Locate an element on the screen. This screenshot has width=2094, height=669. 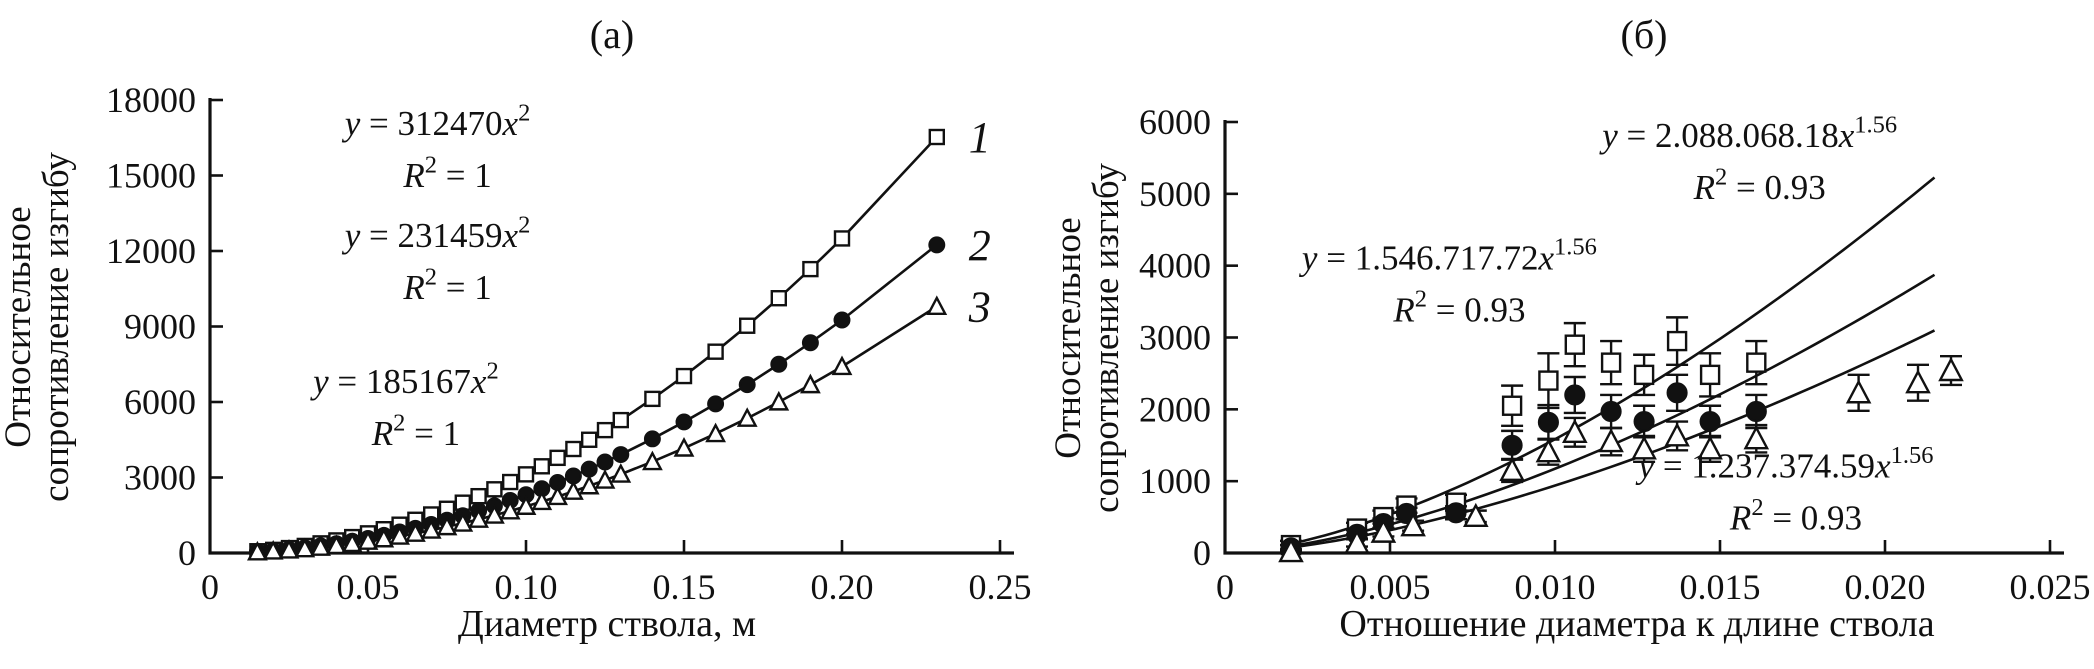
panel-a-xtick: 0.15 is located at coordinates (684, 587).